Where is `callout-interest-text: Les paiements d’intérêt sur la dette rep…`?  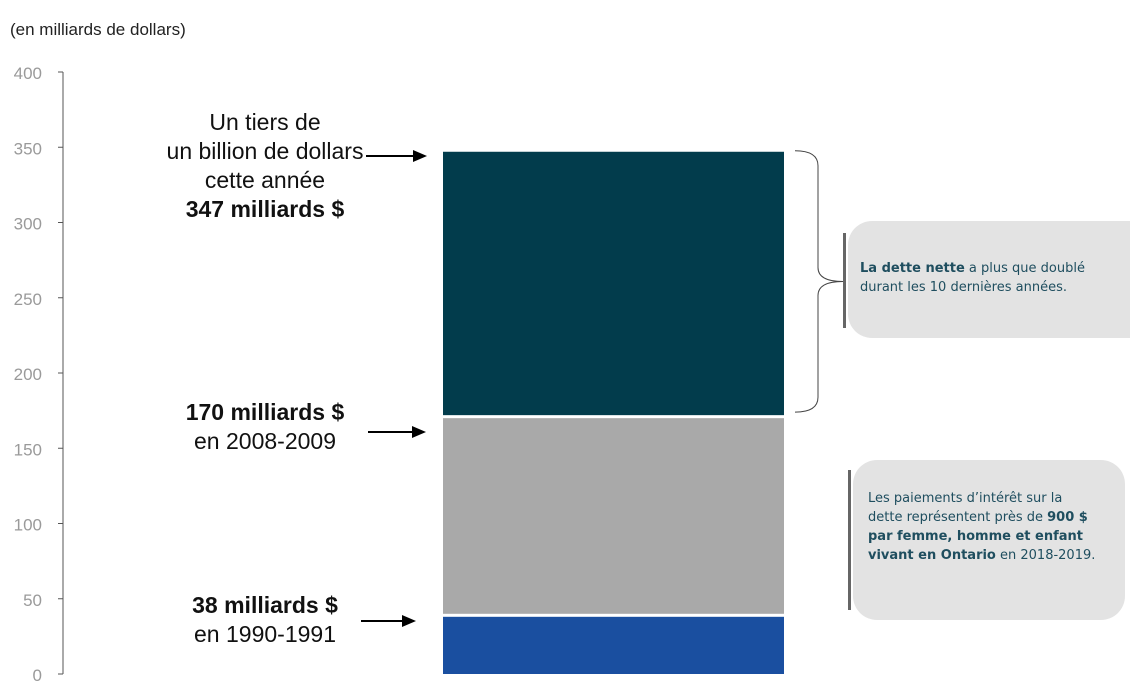 callout-interest-text: Les paiements d’intérêt sur la dette rep… is located at coordinates (983, 527).